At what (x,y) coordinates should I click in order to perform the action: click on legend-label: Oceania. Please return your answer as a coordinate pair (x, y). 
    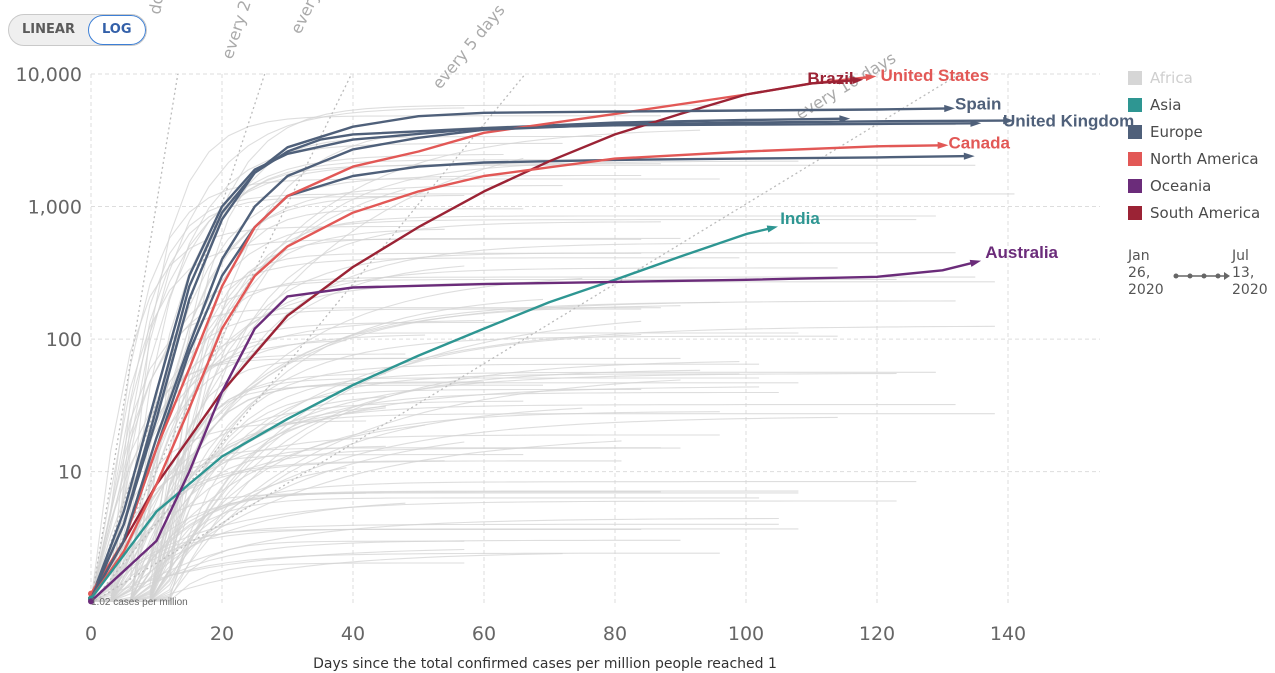
    Looking at the image, I should click on (1181, 185).